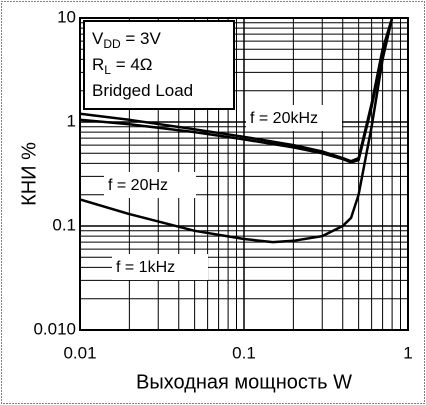 This screenshot has height=405, width=426. Describe the element at coordinates (98, 64) in the screenshot. I see `annotation-main: R` at that location.